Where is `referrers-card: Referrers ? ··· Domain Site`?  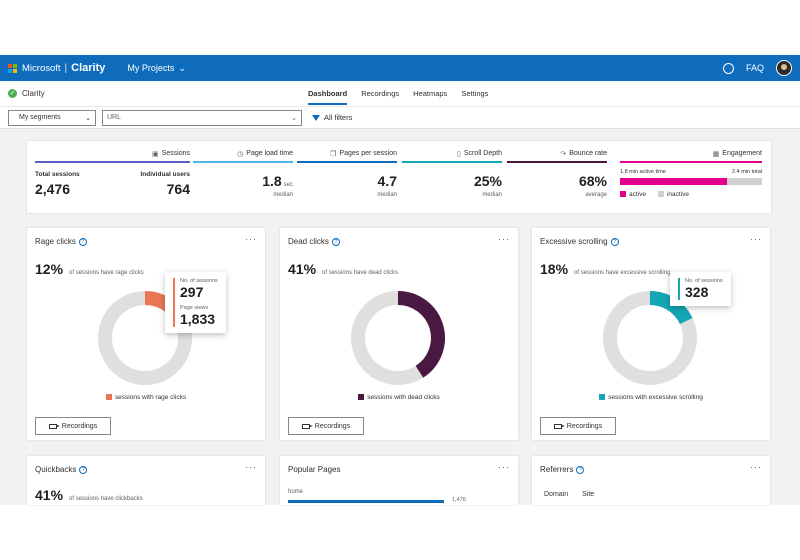
referrers-card: Referrers ? ··· Domain Site is located at coordinates (651, 480).